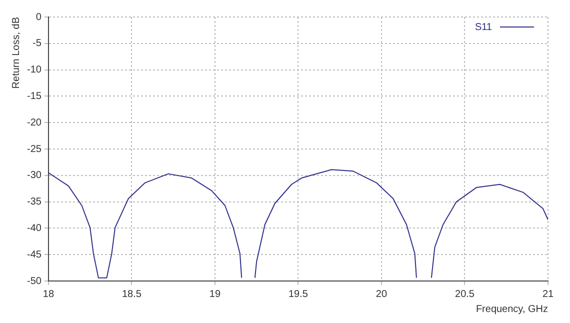  Describe the element at coordinates (34, 176) in the screenshot. I see `y-tick-label: -30` at that location.